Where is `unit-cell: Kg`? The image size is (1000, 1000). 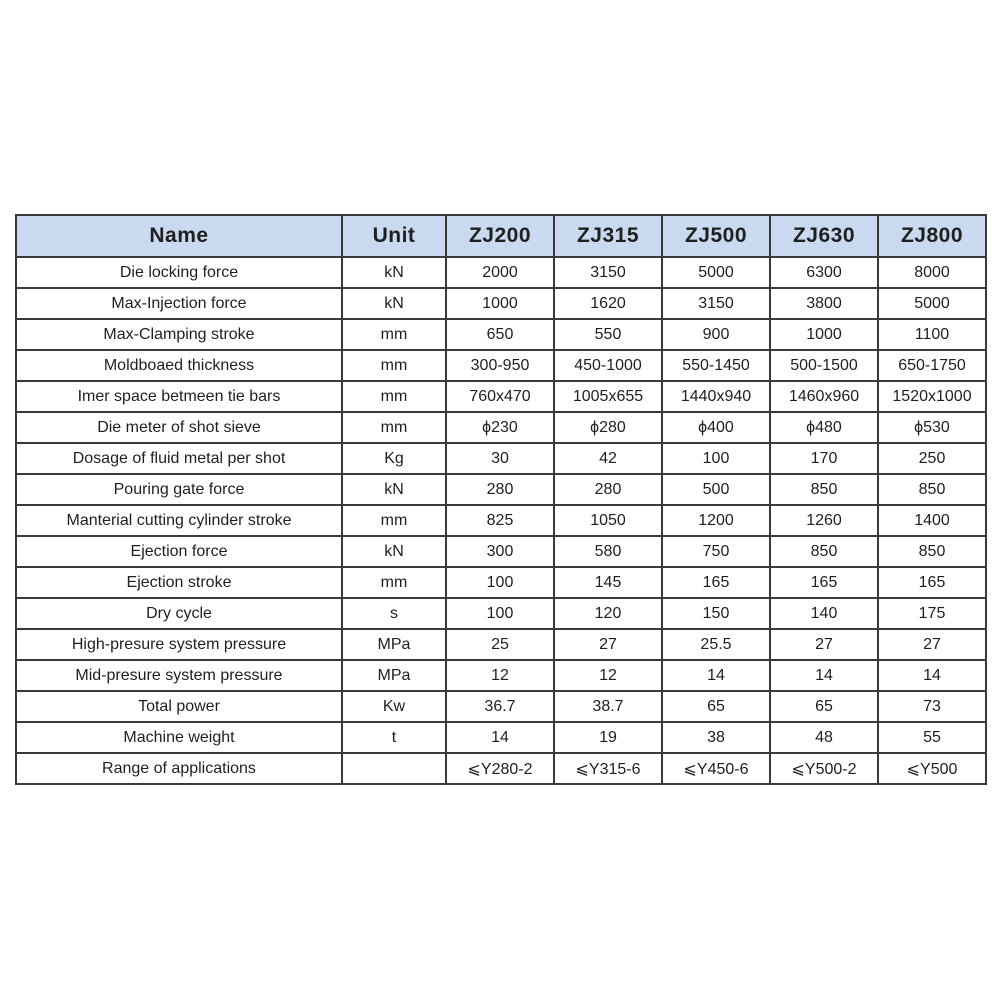 unit-cell: Kg is located at coordinates (394, 458).